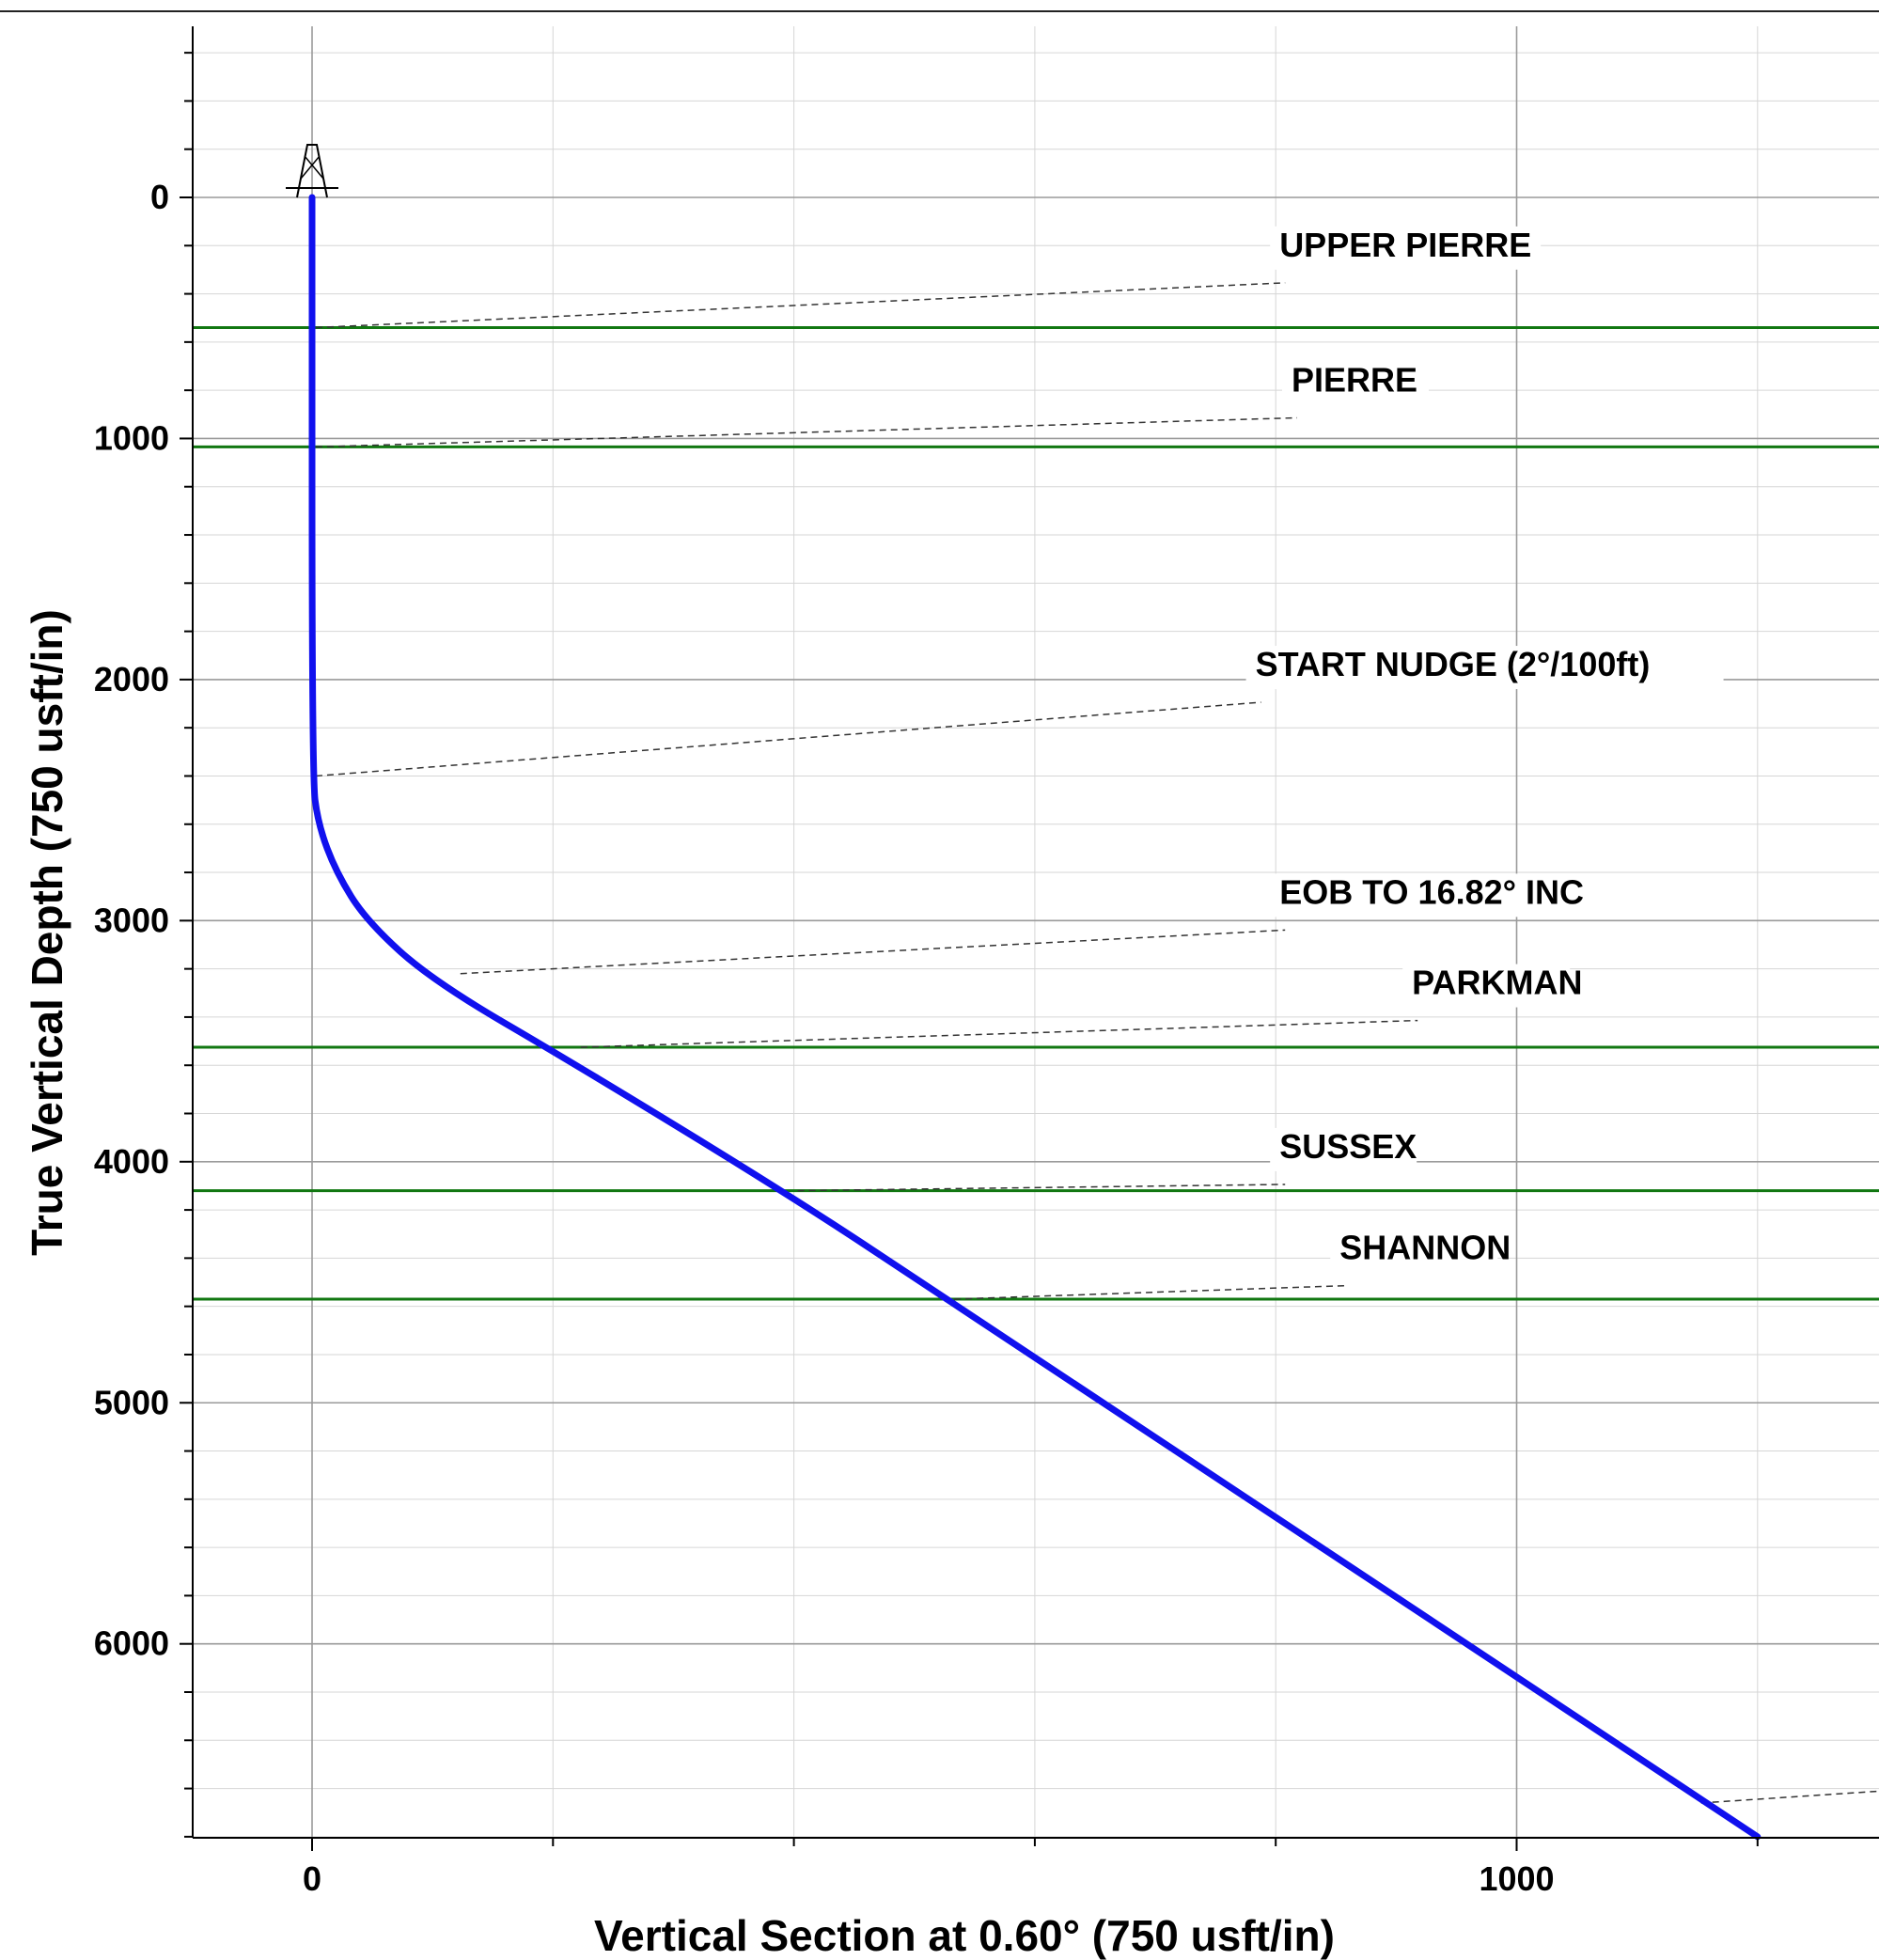 The image size is (1879, 1960). What do you see at coordinates (312, 1878) in the screenshot?
I see `x-tick-label: 0` at bounding box center [312, 1878].